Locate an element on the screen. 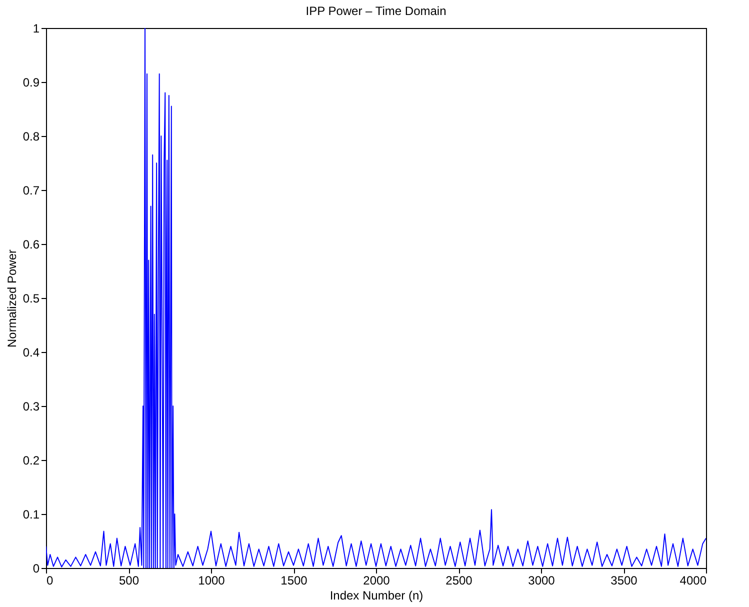 The height and width of the screenshot is (607, 749). chart-title: IPP Power – Time Domain is located at coordinates (376, 11).